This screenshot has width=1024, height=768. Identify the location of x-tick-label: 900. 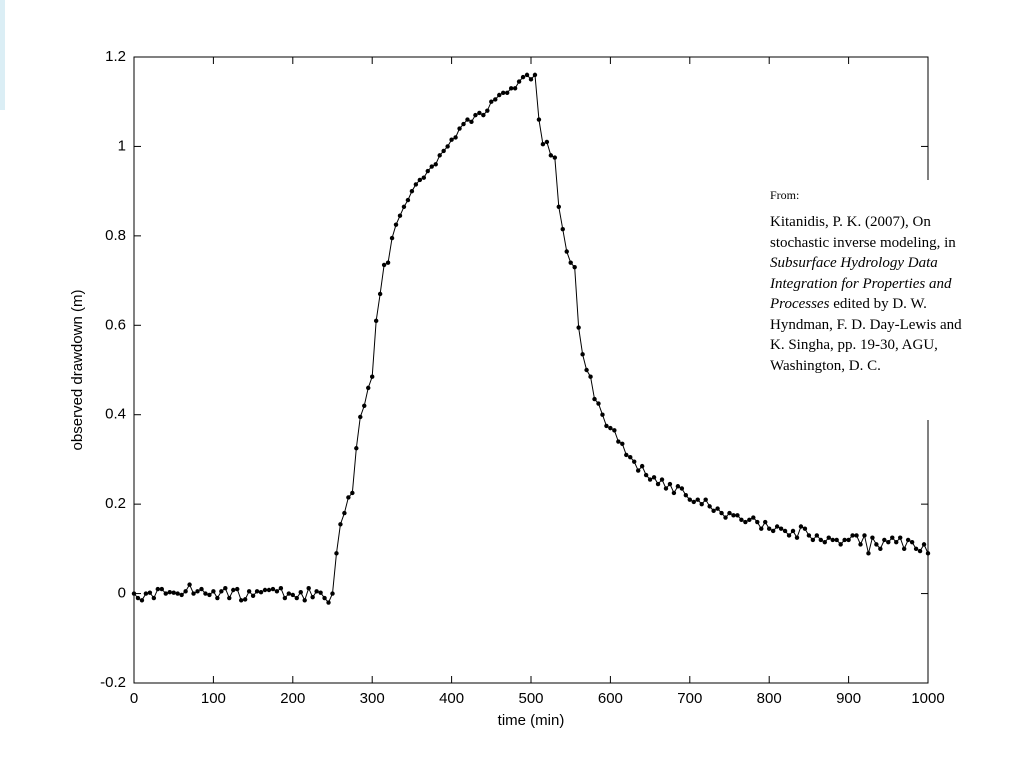
(848, 698).